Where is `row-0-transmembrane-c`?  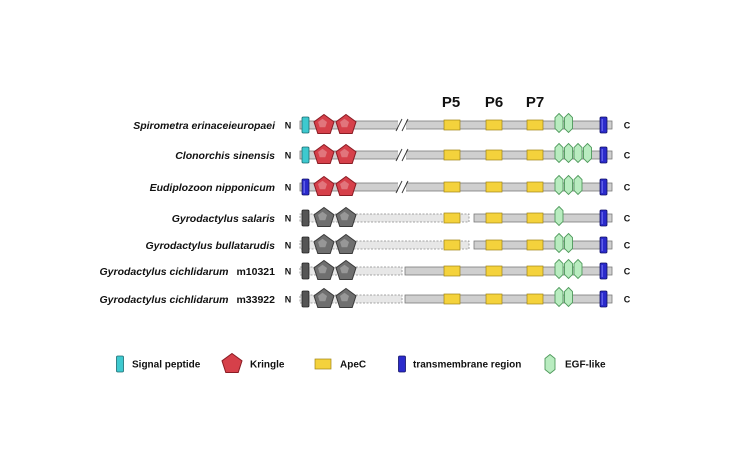 row-0-transmembrane-c is located at coordinates (603, 125).